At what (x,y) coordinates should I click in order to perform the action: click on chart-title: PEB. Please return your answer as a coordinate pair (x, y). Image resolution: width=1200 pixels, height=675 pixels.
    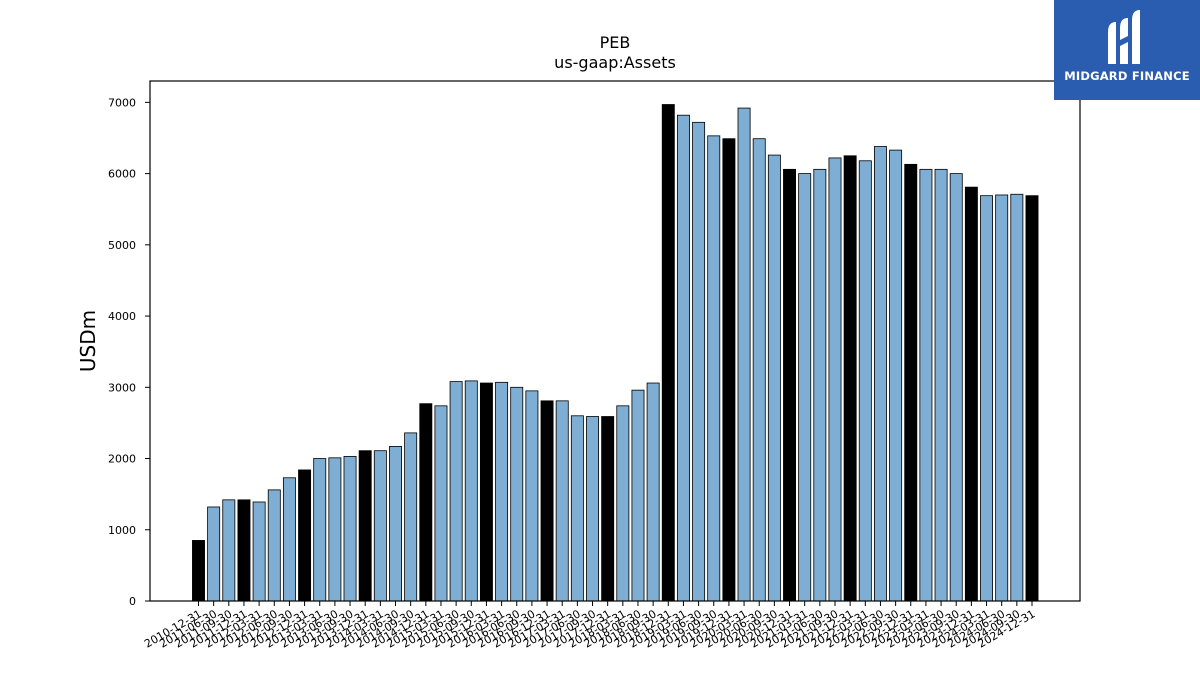
    Looking at the image, I should click on (615, 42).